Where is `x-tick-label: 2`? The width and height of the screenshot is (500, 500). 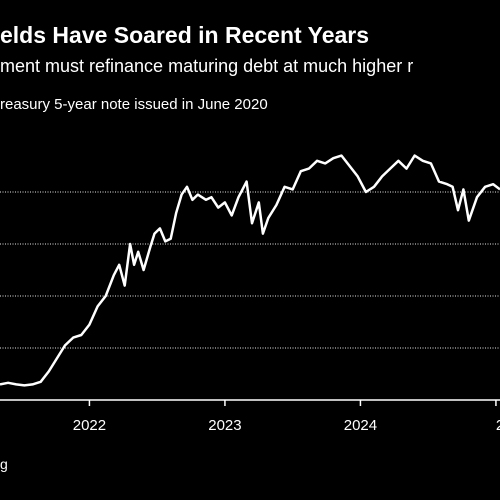
x-tick-label: 2 is located at coordinates (498, 425).